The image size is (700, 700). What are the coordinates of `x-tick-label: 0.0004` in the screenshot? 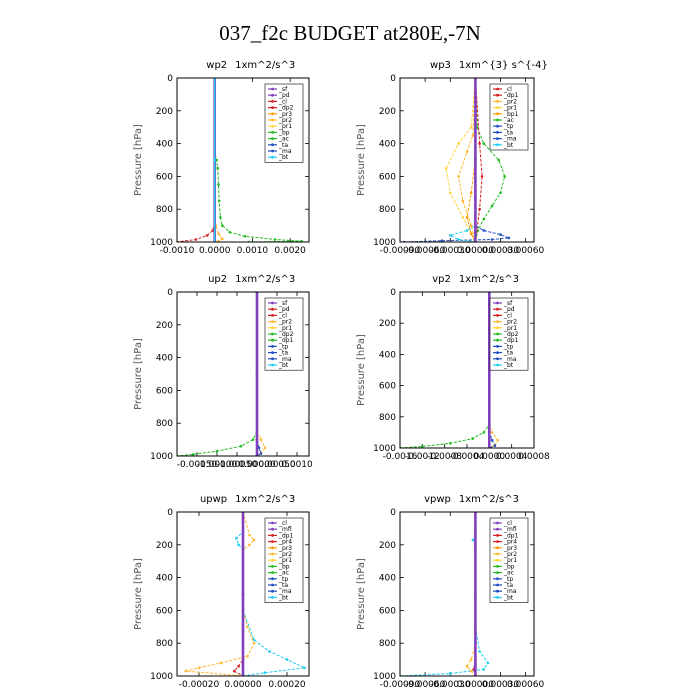 It's located at (512, 457).